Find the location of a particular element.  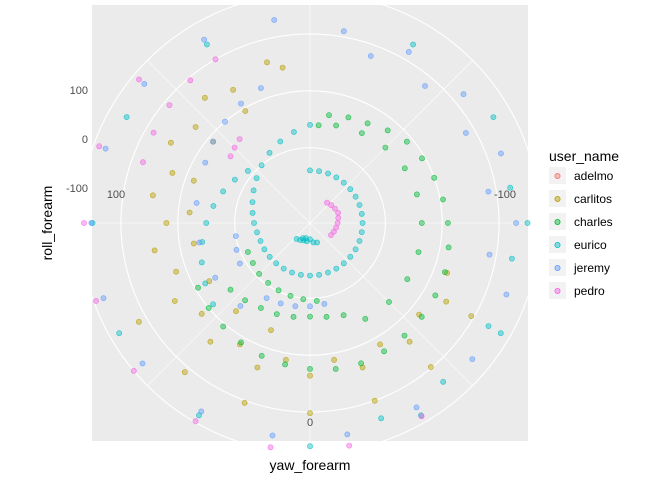

legend-title: user_name is located at coordinates (584, 156).